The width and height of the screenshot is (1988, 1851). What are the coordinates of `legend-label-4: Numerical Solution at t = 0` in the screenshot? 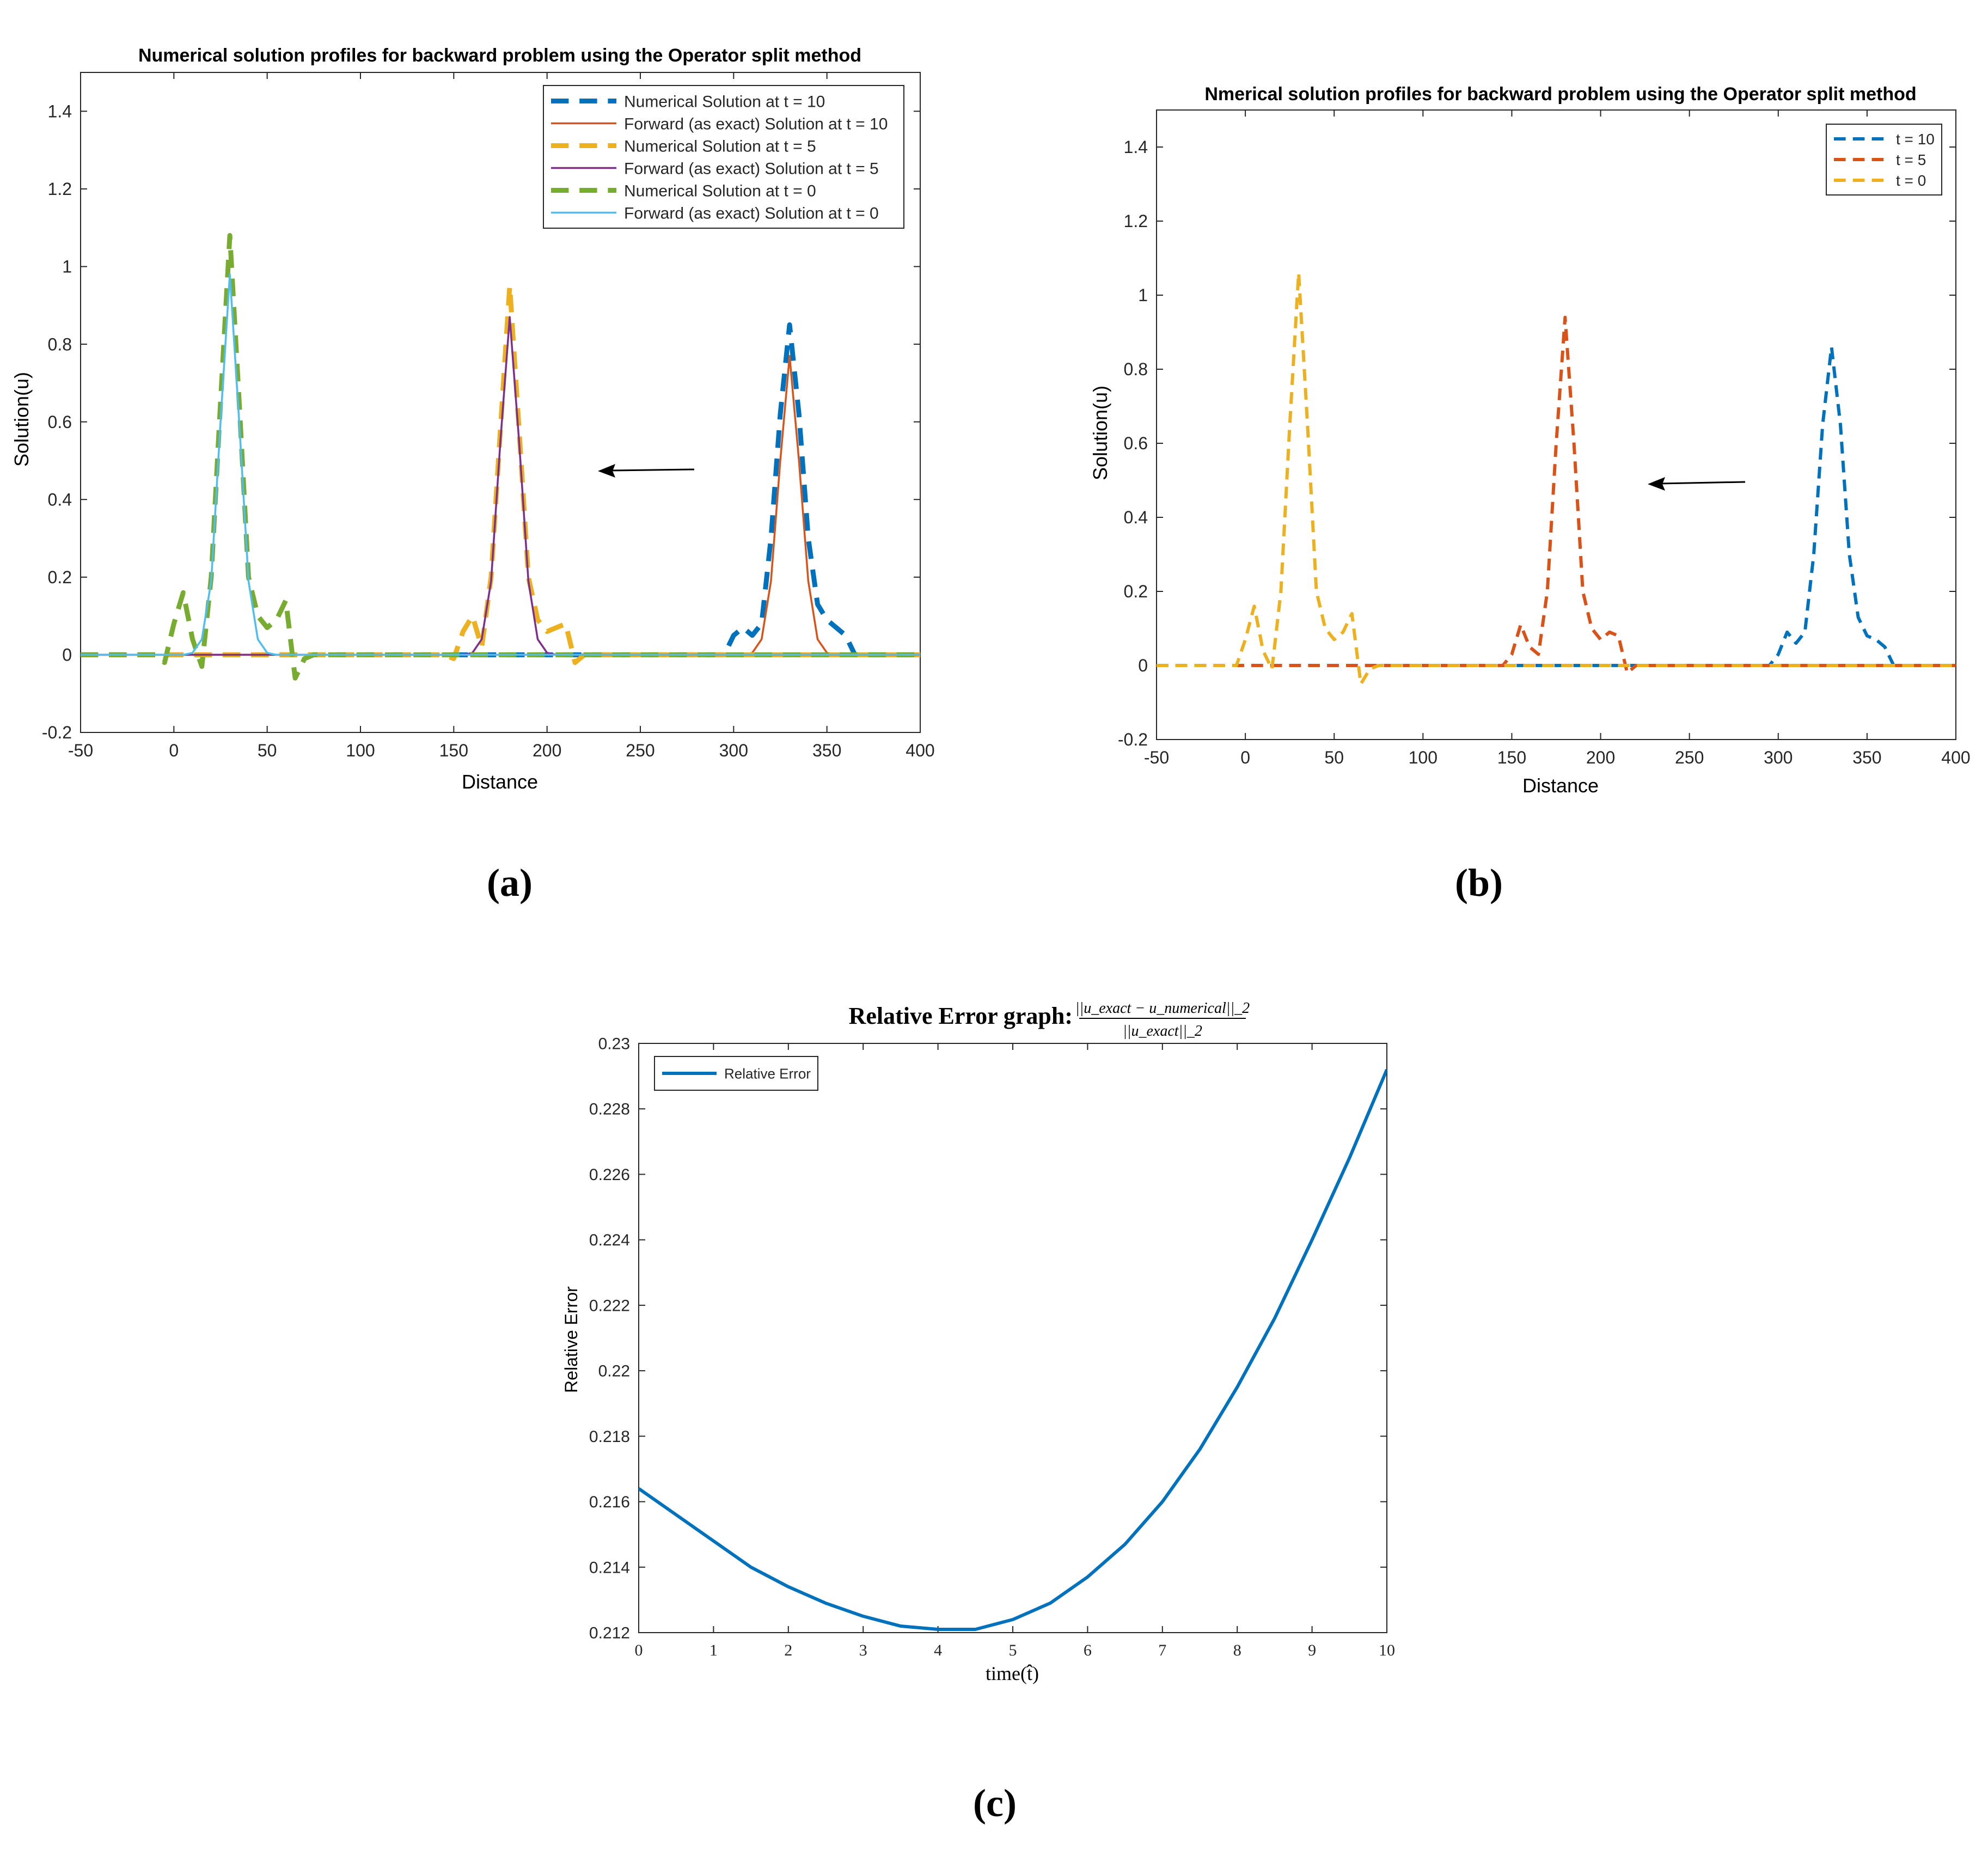 It's located at (720, 191).